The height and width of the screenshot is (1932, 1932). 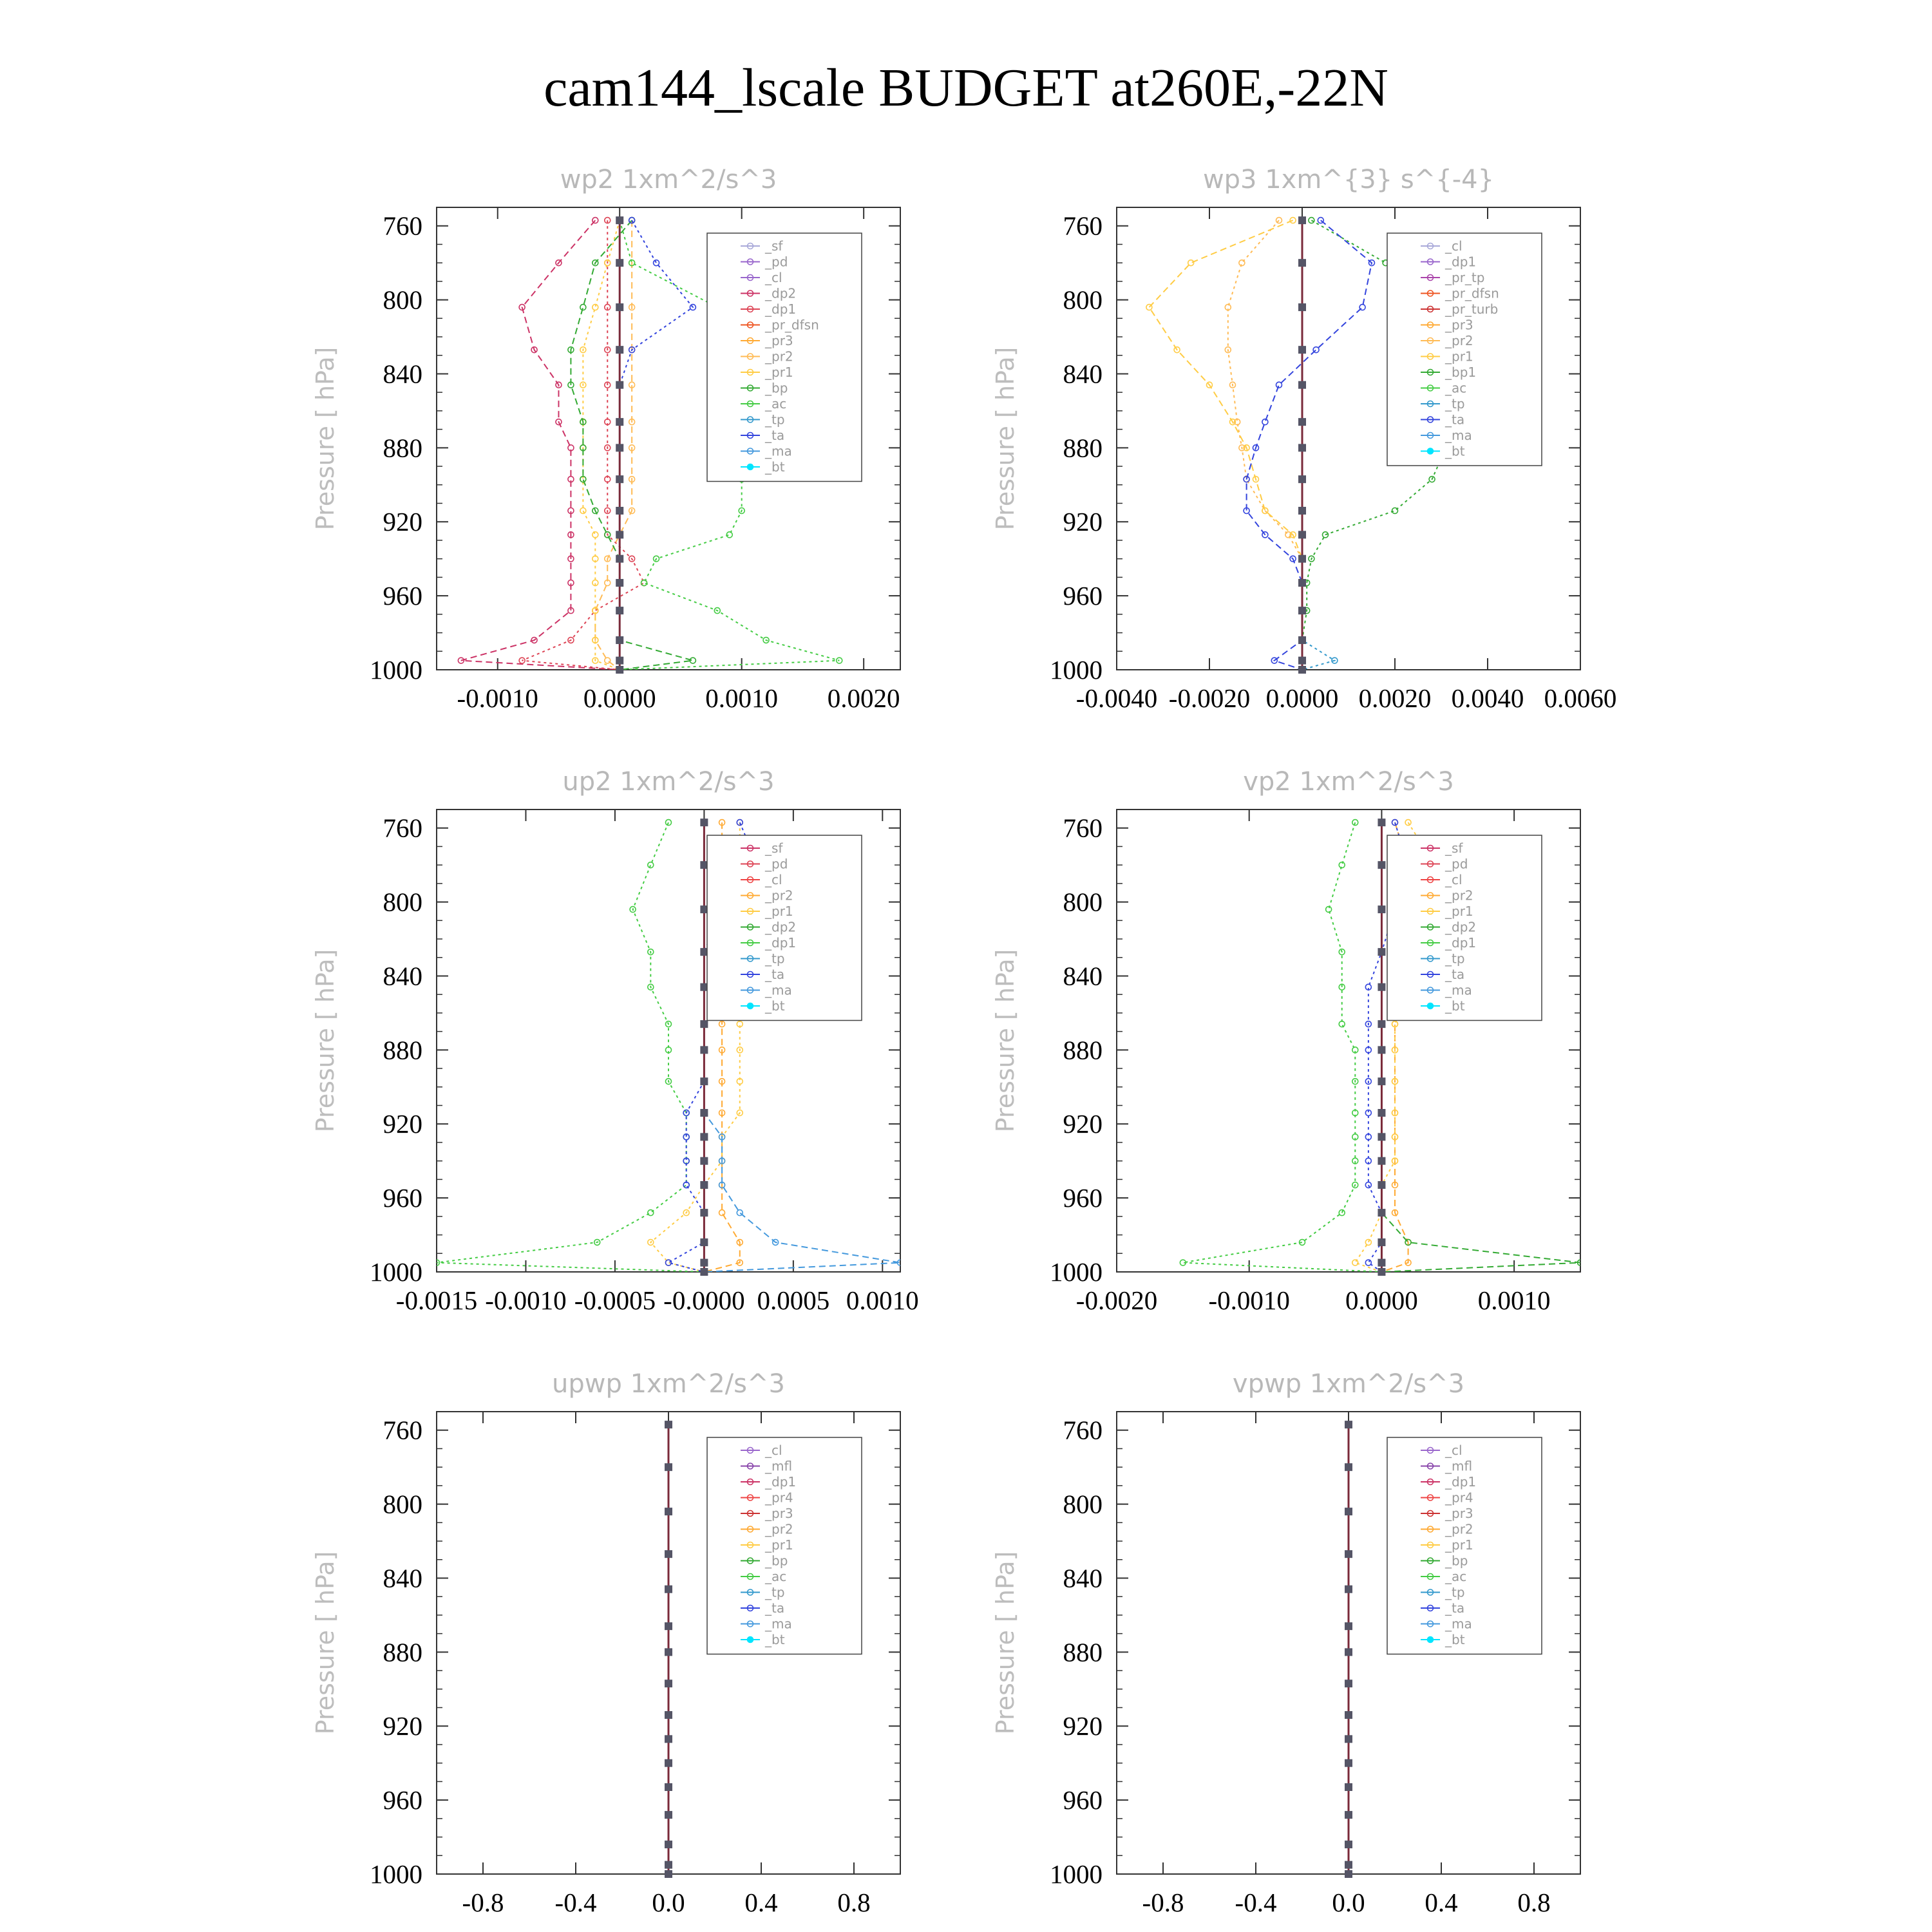 I want to click on x-tick-label: 0.8, so click(x=853, y=1902).